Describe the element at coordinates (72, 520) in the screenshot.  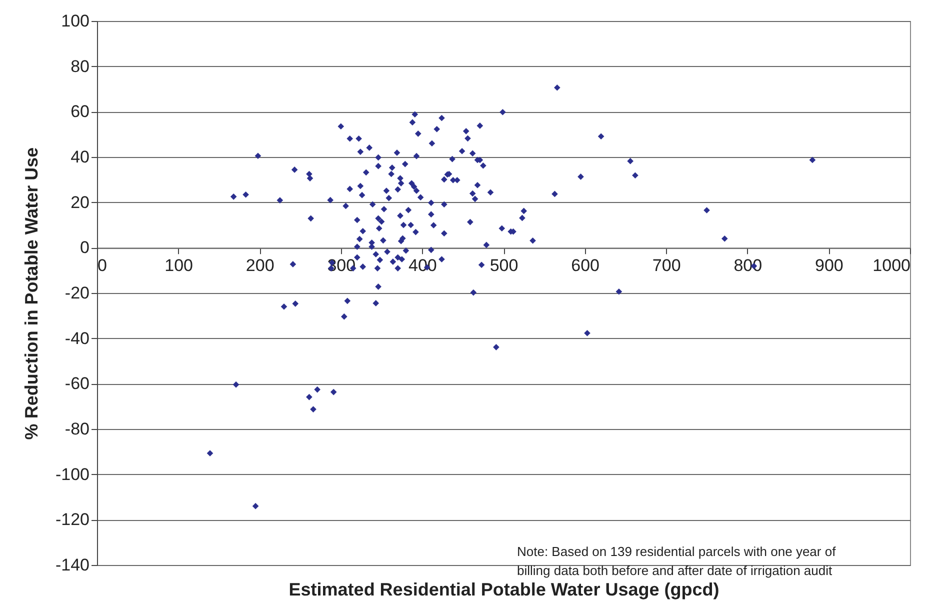
I see `y-tick-label: -120` at that location.